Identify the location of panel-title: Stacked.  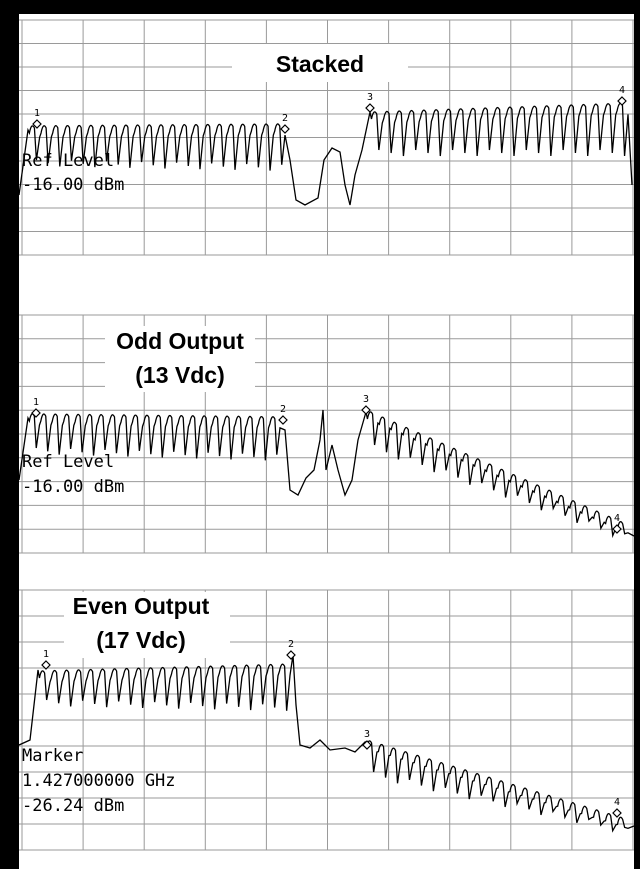
(320, 64).